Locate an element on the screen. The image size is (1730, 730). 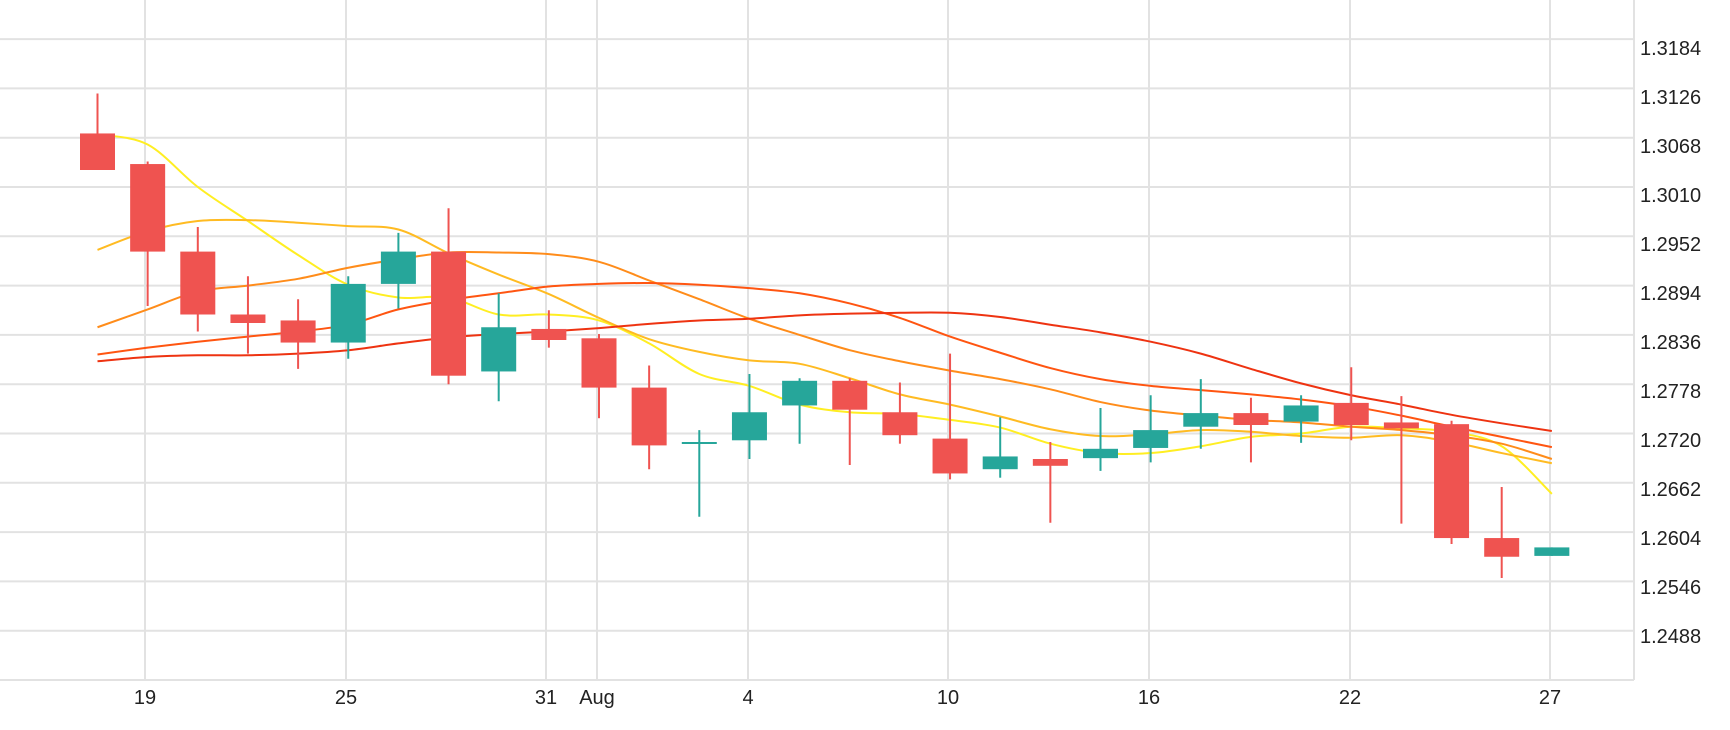
x-tick-label: 10 is located at coordinates (948, 698).